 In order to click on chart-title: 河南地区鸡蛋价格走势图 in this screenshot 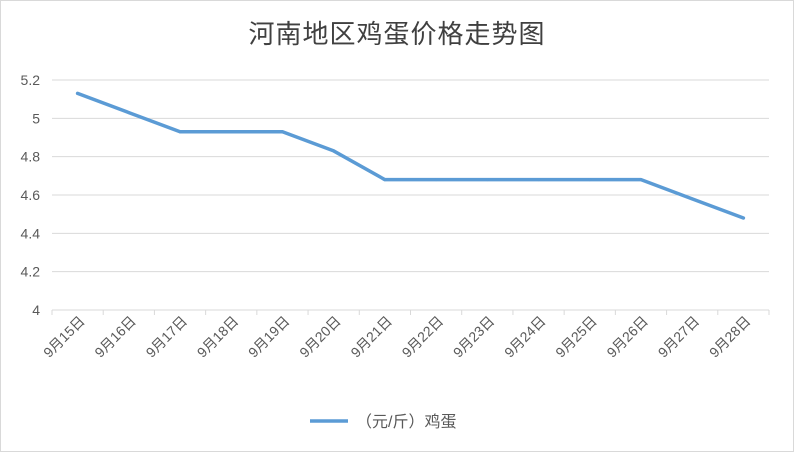, I will do `click(397, 35)`.